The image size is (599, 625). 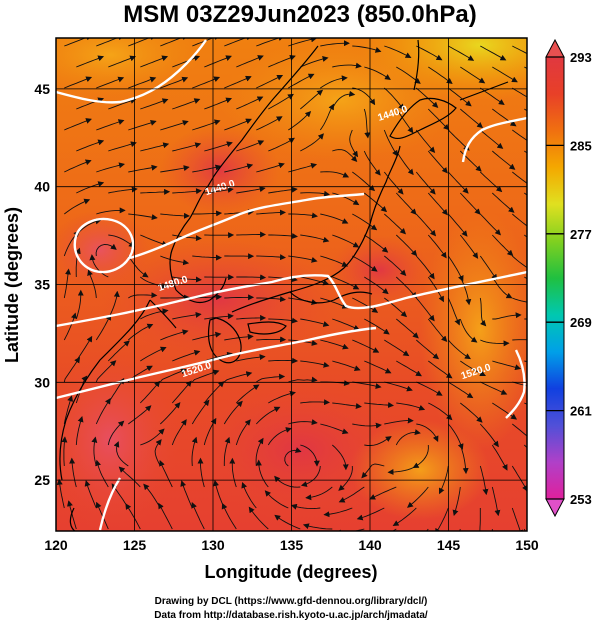 I want to click on colorbar-gradient, so click(x=555, y=278).